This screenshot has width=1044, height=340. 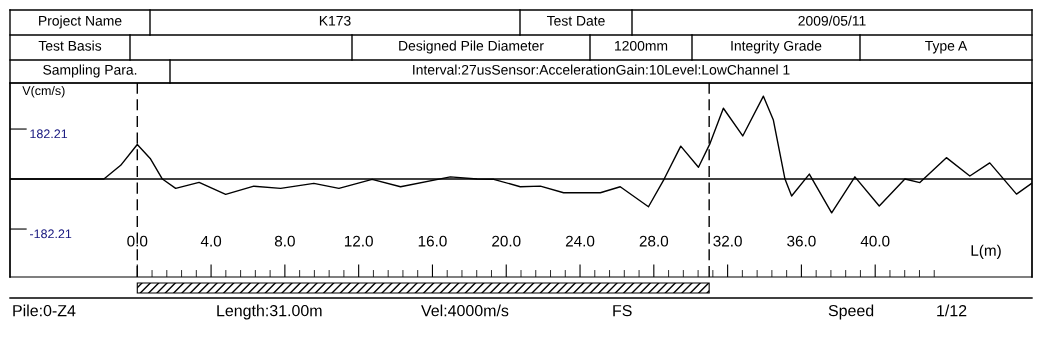 I want to click on text: FS, so click(x=622, y=310).